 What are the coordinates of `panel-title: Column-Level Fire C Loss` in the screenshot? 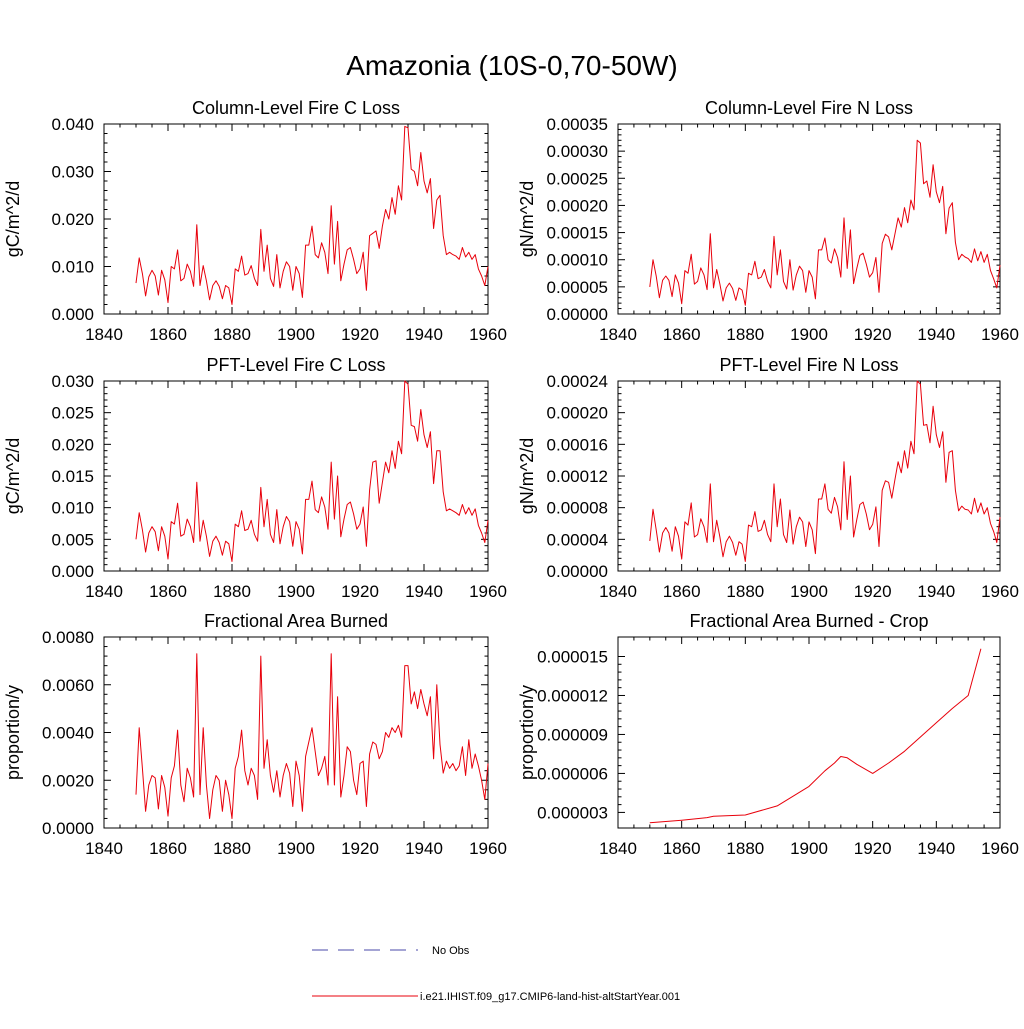 It's located at (296, 108).